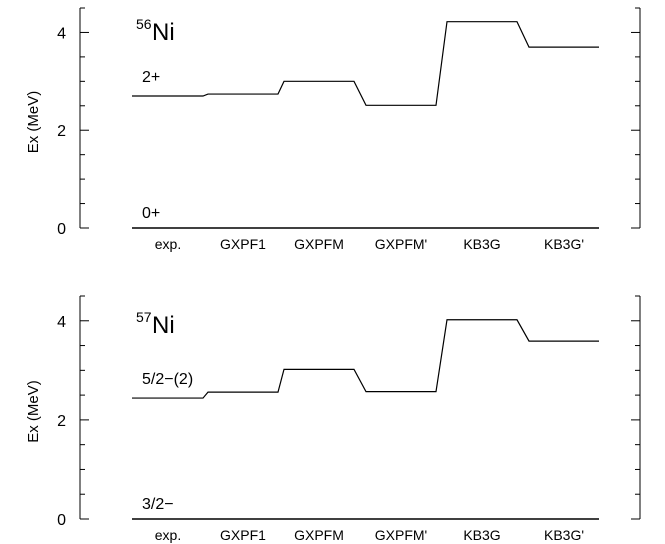  What do you see at coordinates (401, 244) in the screenshot?
I see `ni56-category-label: GXPFM'` at bounding box center [401, 244].